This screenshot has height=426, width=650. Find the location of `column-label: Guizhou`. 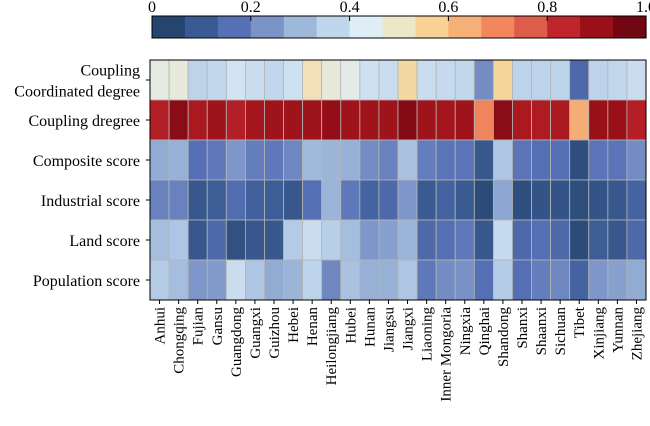

column-label: Guizhou is located at coordinates (275, 333).